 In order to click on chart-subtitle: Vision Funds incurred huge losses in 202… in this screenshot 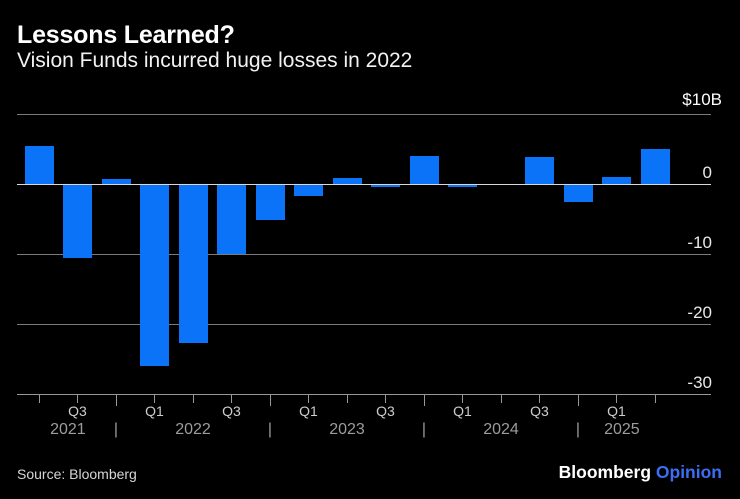, I will do `click(215, 60)`.